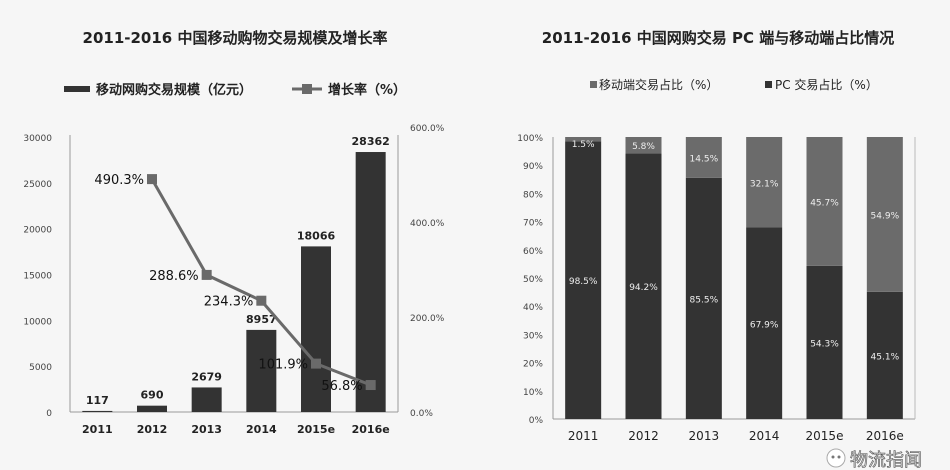 This screenshot has height=470, width=950. I want to click on growth-value-label: 101.9%, so click(283, 365).